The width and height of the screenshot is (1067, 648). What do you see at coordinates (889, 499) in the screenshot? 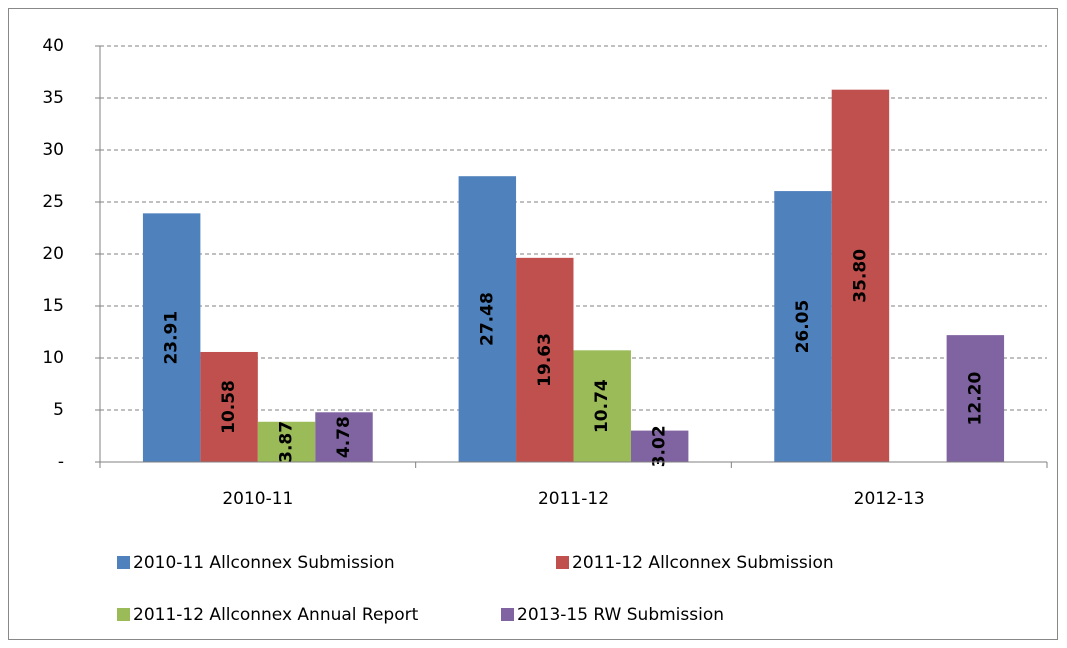
I see `x-tick-label: 2012-13` at bounding box center [889, 499].